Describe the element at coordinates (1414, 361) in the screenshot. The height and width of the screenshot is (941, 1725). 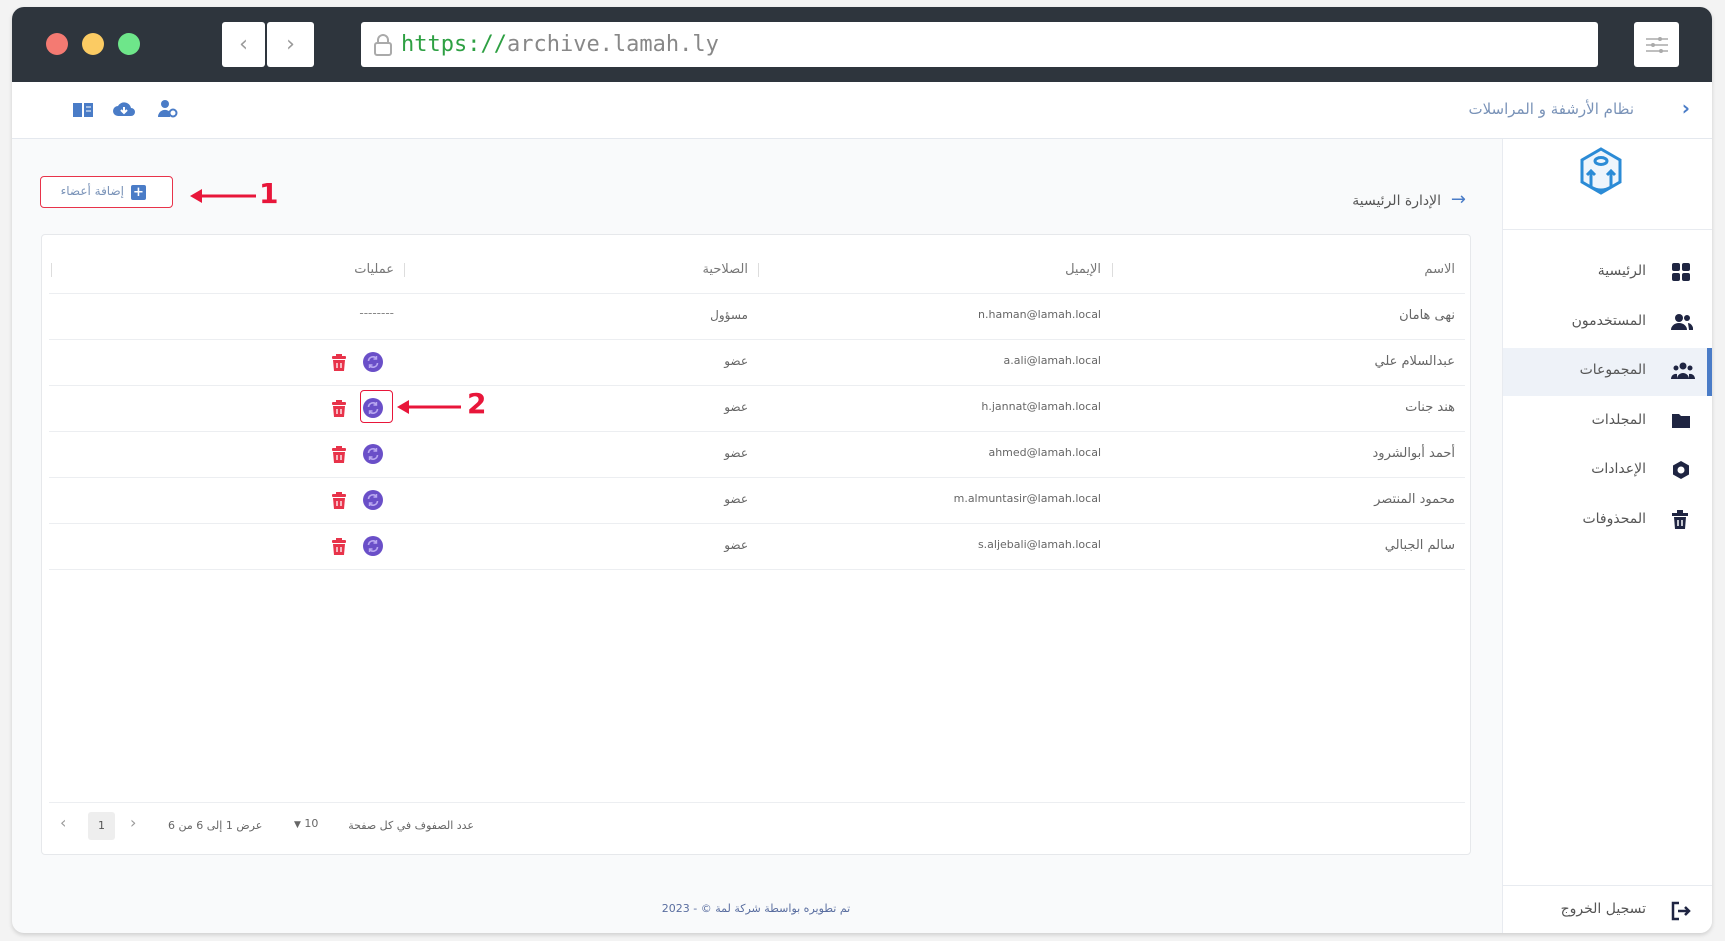
I see `member-name: عبدالسلام علي` at that location.